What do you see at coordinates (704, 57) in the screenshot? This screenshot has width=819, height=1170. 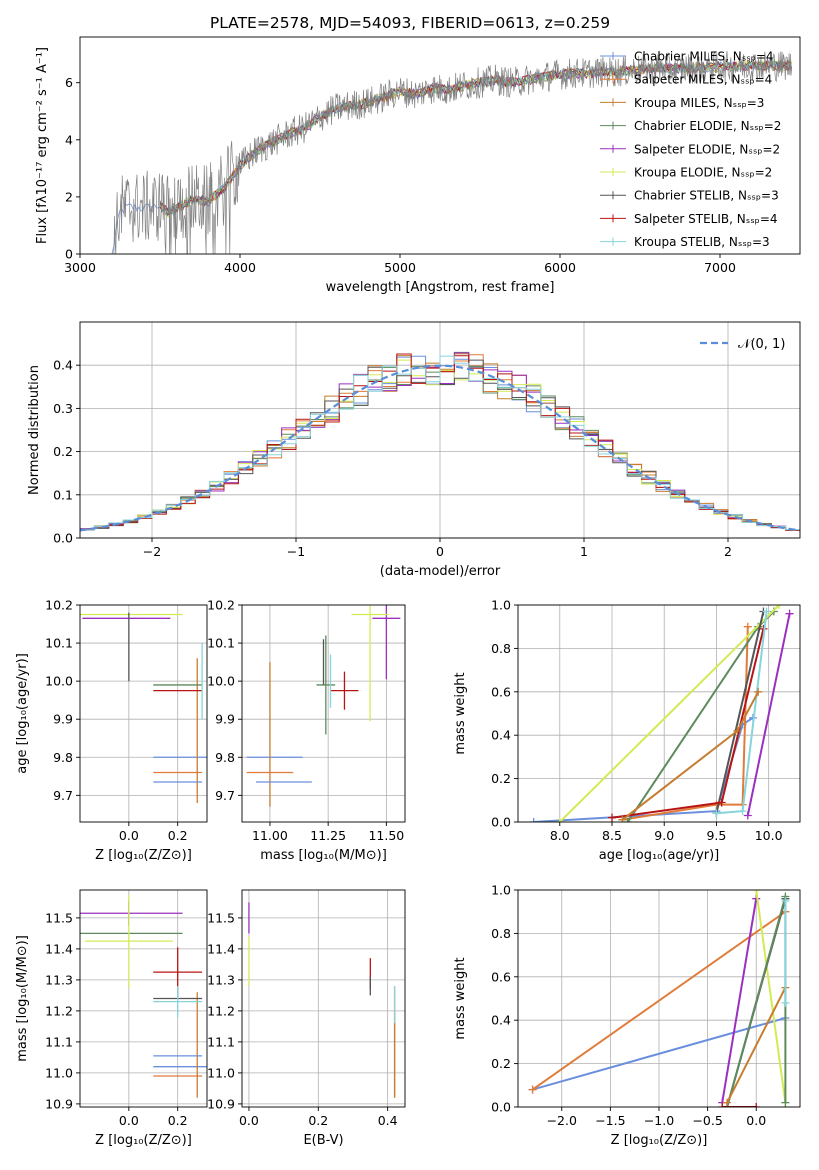 I see `legend-entry: Chabrier MILES, Nₛₛₚ=4` at bounding box center [704, 57].